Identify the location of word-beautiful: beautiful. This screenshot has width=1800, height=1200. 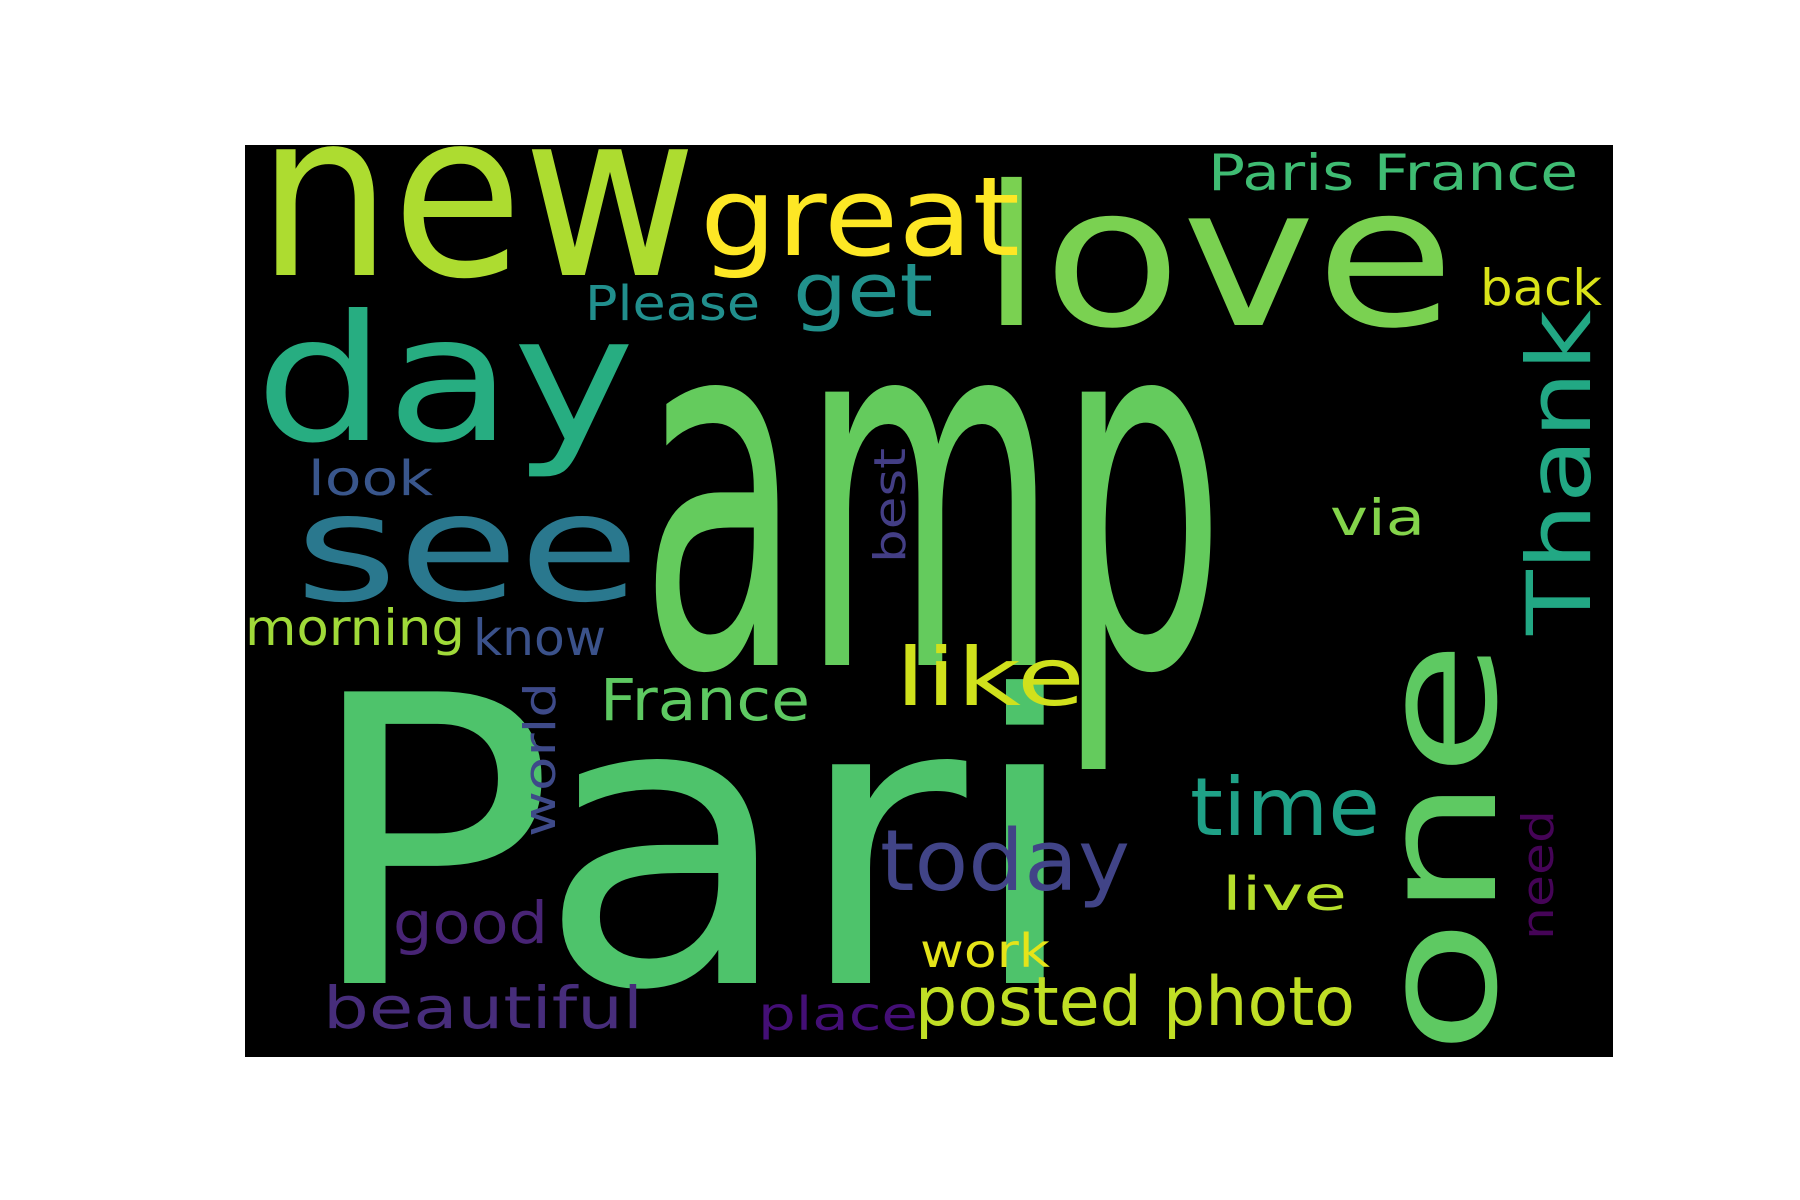
(483, 1008).